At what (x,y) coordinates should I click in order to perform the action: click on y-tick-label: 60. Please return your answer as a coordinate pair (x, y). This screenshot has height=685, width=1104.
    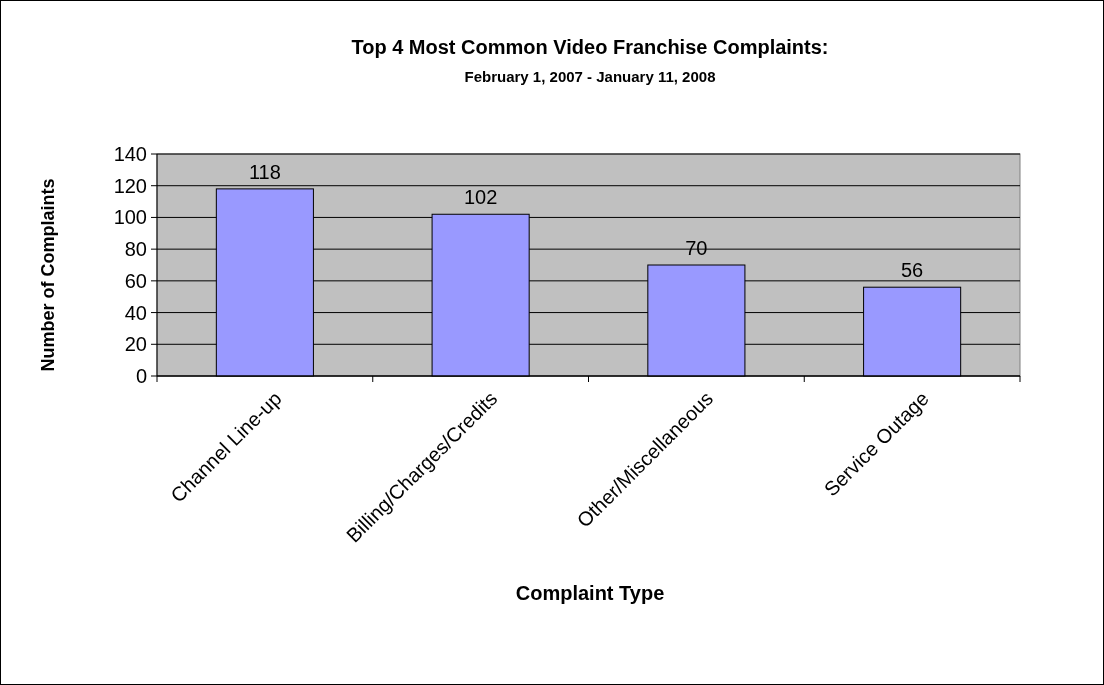
    Looking at the image, I should click on (135, 280).